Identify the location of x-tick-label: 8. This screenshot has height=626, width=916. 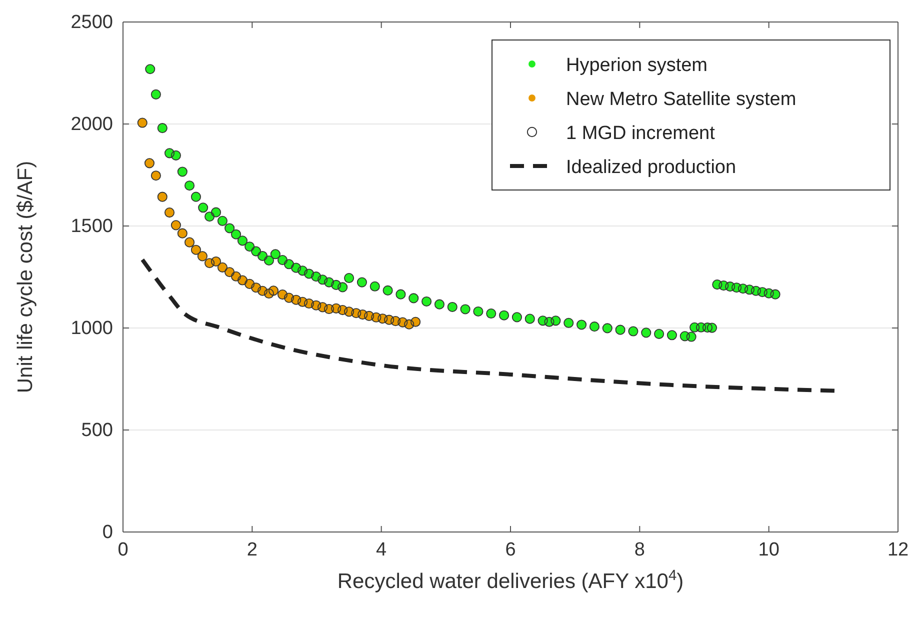
(639, 549).